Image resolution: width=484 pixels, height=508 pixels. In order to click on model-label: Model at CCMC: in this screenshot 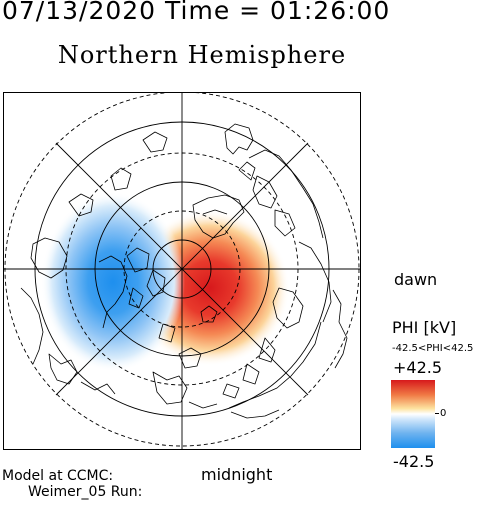, I will do `click(58, 476)`.